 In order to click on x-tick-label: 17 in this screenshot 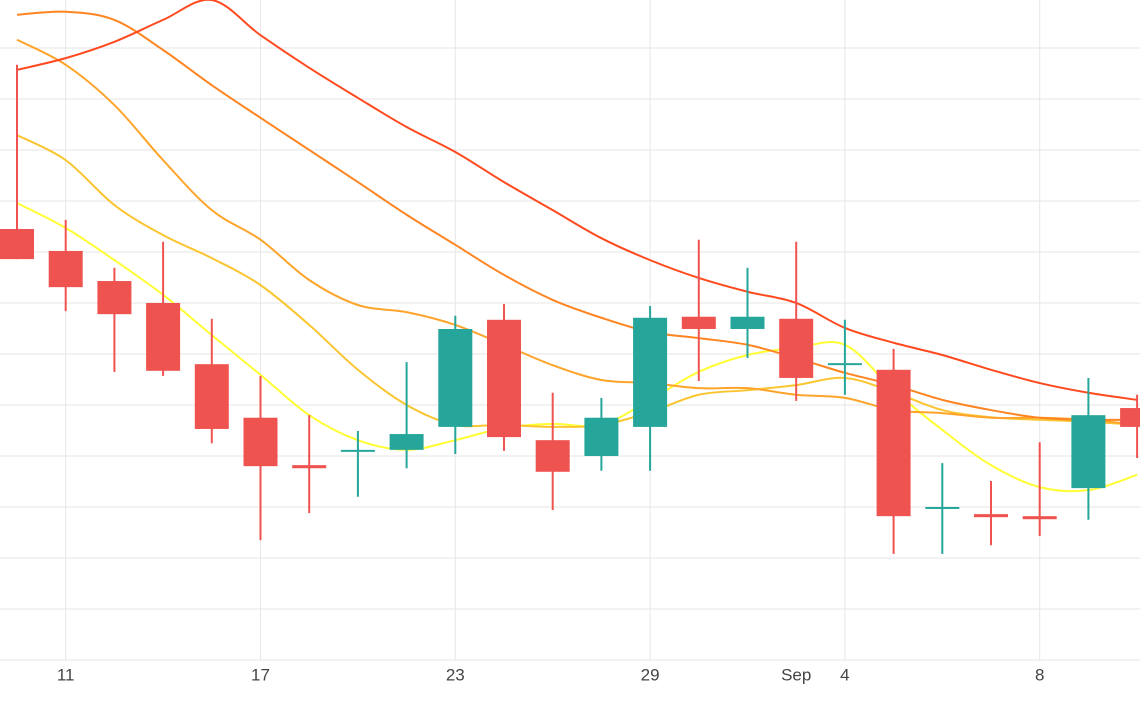, I will do `click(260, 674)`.